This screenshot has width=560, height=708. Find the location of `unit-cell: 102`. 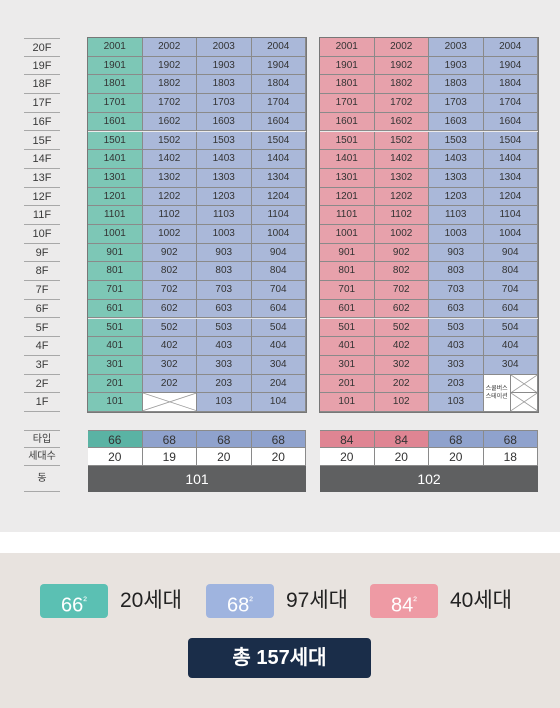

unit-cell: 102 is located at coordinates (401, 402).